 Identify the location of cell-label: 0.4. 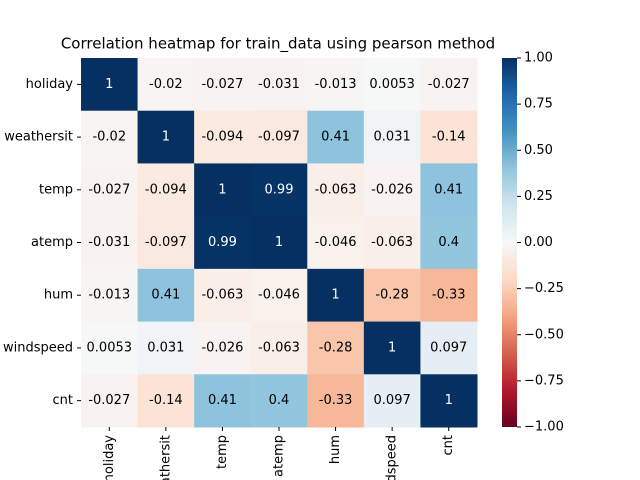
(279, 400).